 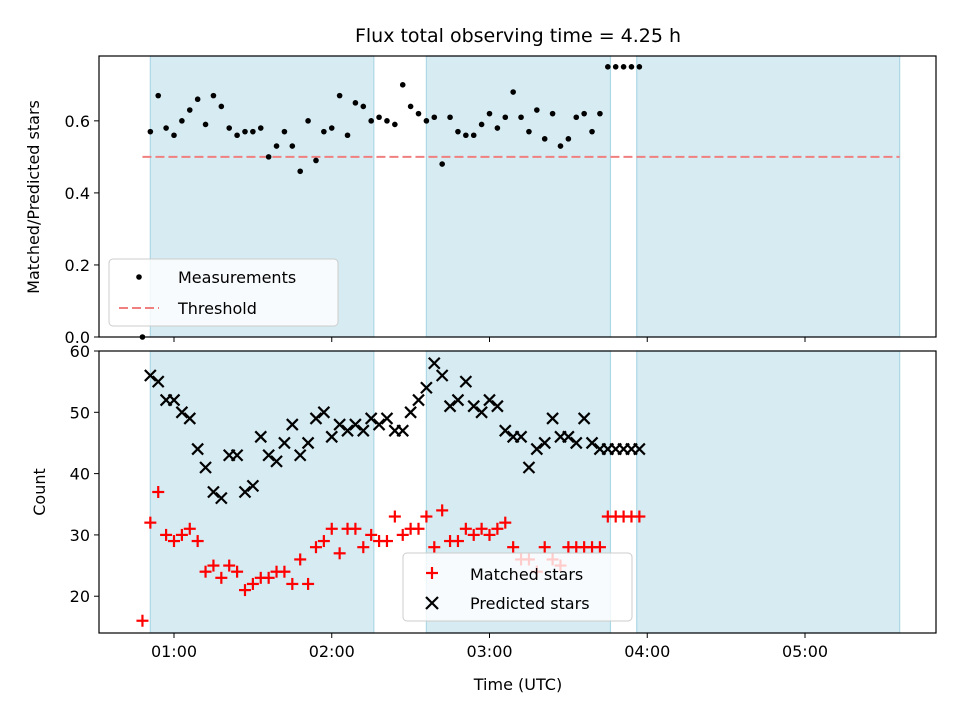 I want to click on x-tick-label-0: 01:00, so click(x=174, y=651).